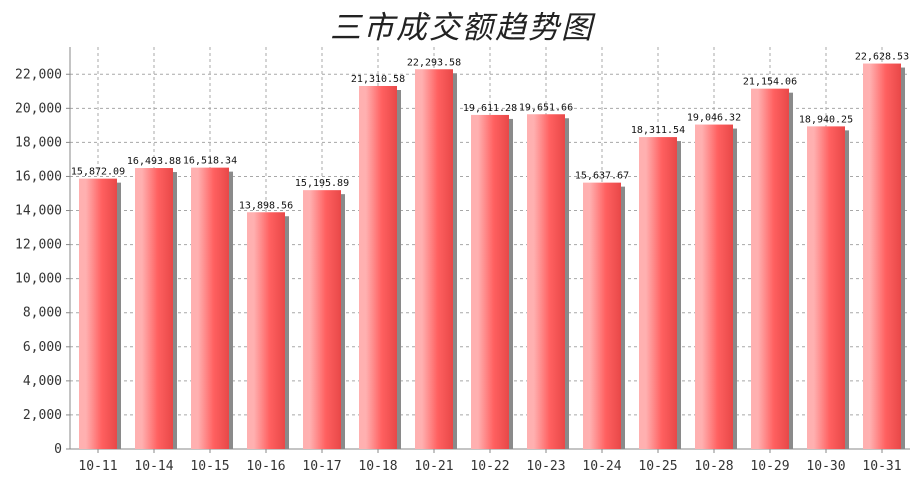 The height and width of the screenshot is (479, 924). I want to click on data-label: 13,898.56, so click(266, 205).